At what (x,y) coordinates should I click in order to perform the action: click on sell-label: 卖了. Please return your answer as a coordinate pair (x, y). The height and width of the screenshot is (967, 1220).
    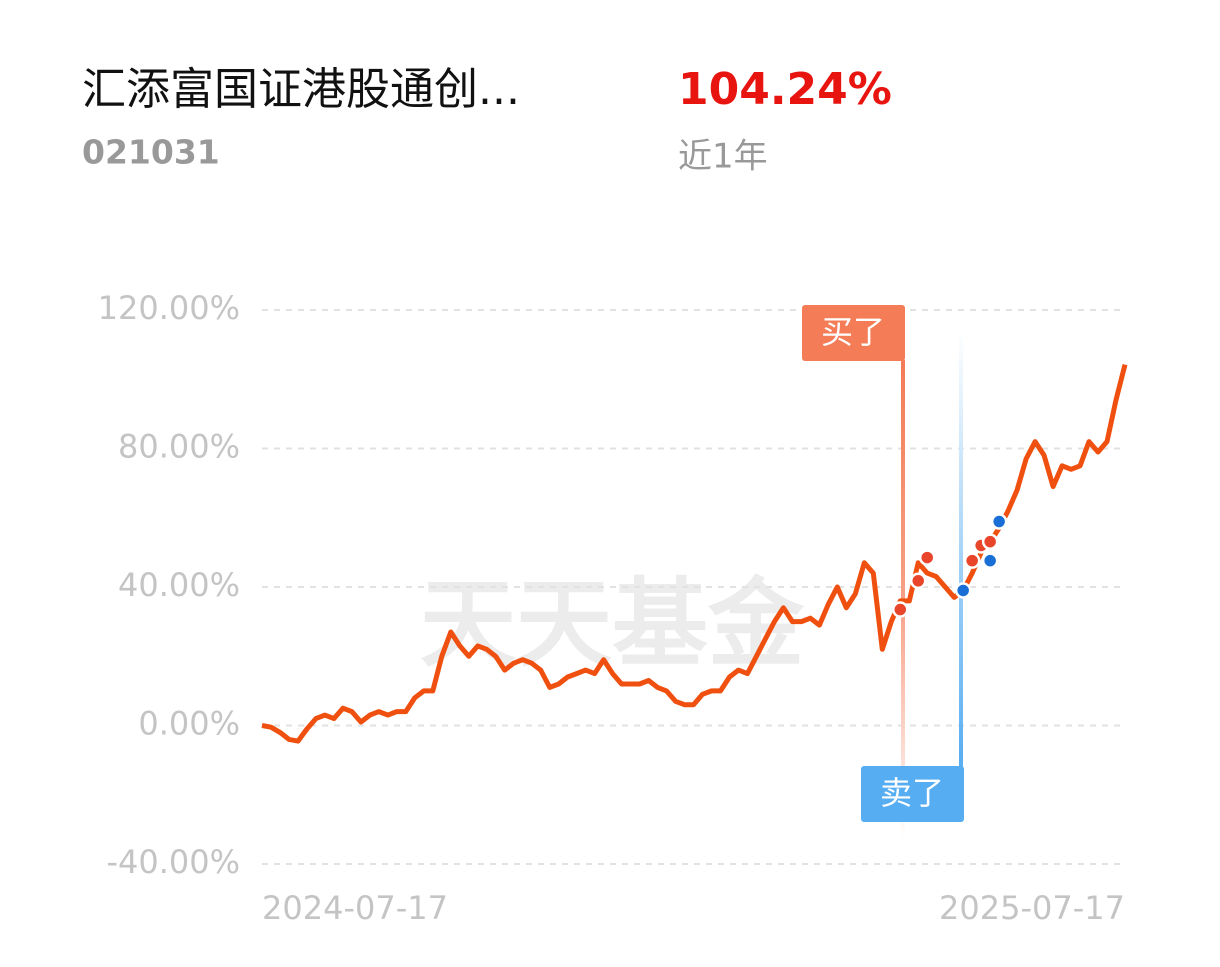
    Looking at the image, I should click on (912, 793).